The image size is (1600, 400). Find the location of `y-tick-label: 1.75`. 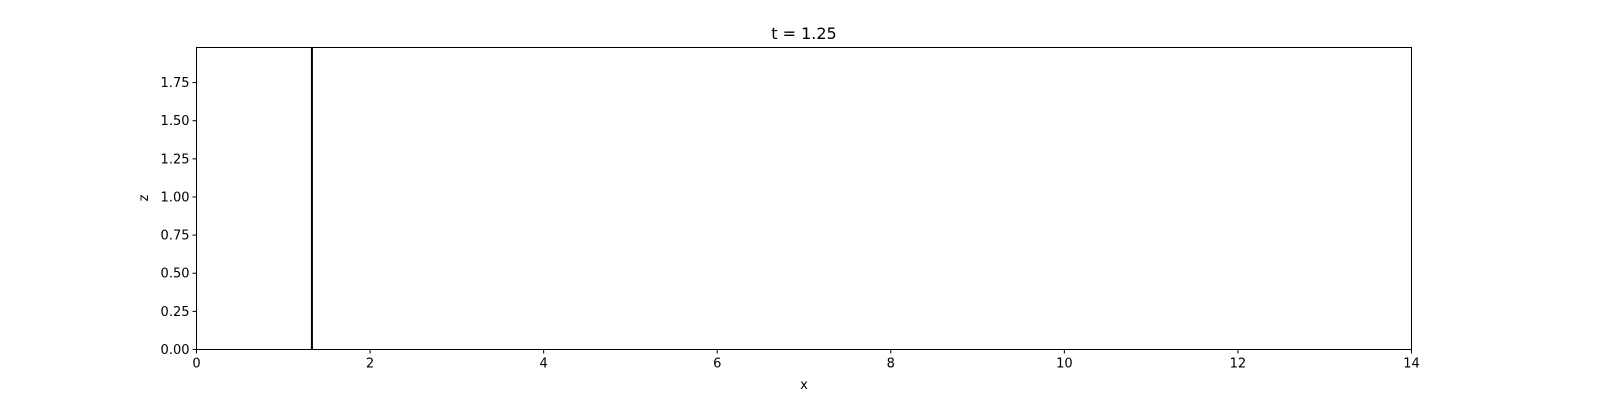

y-tick-label: 1.75 is located at coordinates (175, 83).